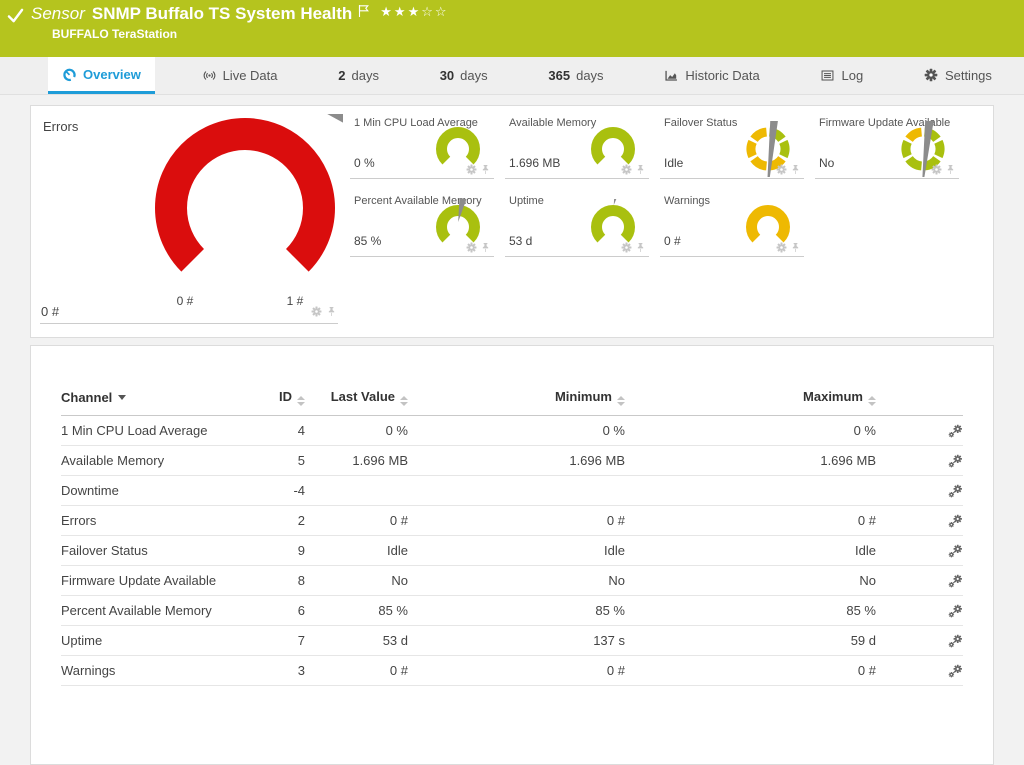  I want to click on tab-live-data: Live Data, so click(240, 75).